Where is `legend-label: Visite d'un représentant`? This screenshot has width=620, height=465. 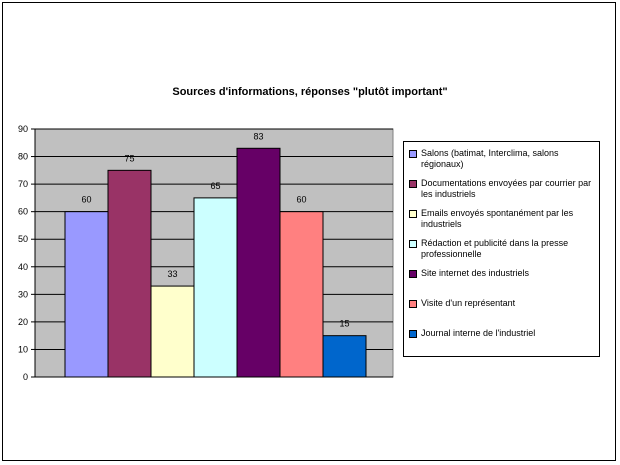
legend-label: Visite d'un représentant is located at coordinates (468, 303).